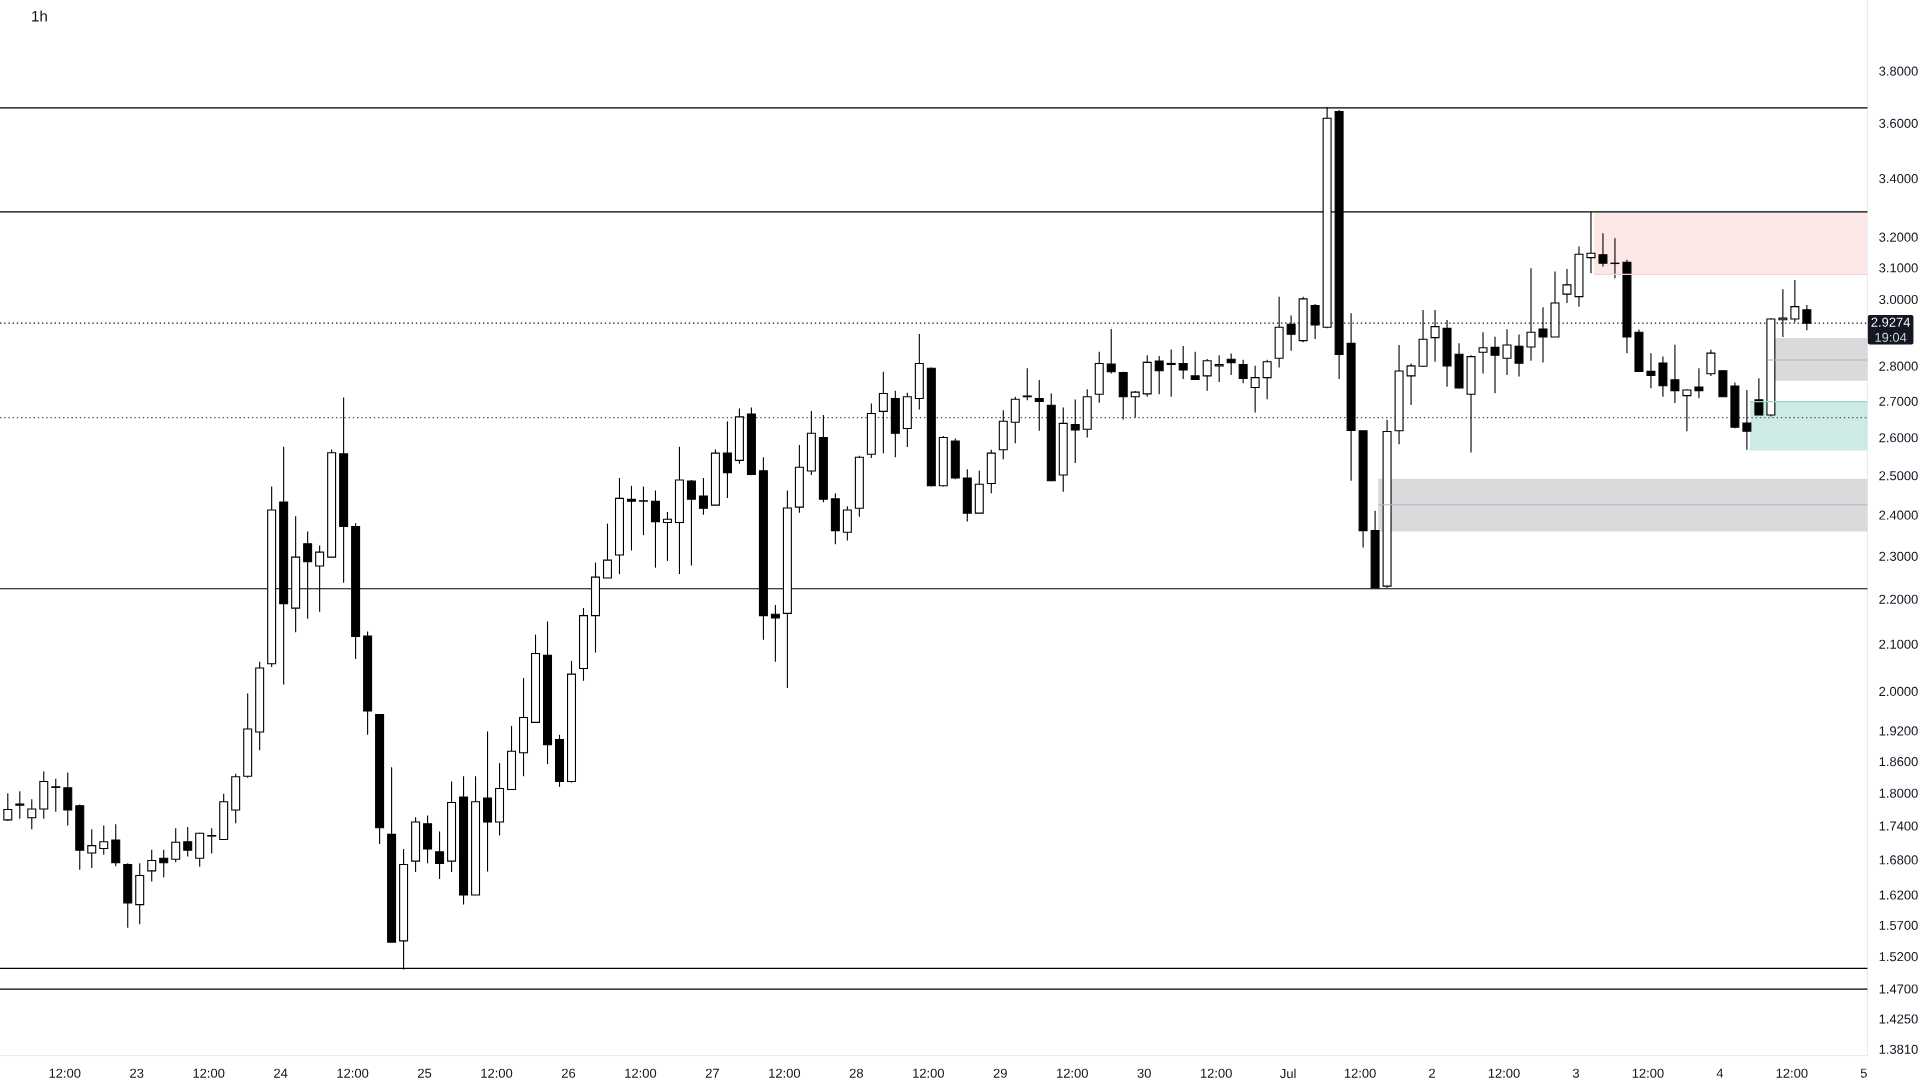  Describe the element at coordinates (1898, 366) in the screenshot. I see `y-tick-label: 2.8000` at that location.